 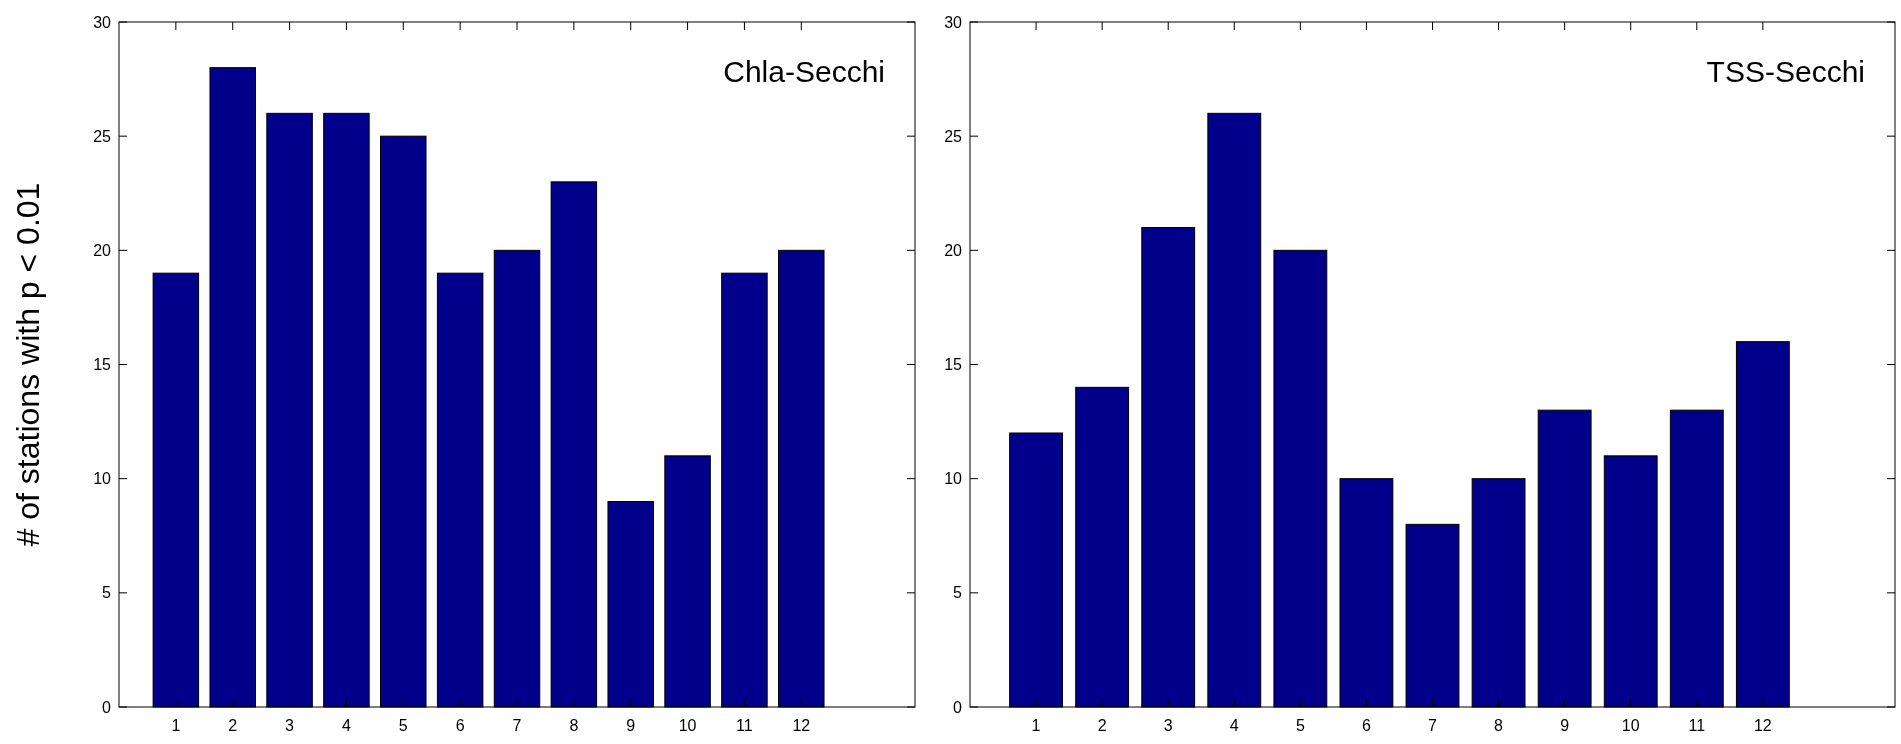 What do you see at coordinates (28, 364) in the screenshot?
I see `y-axis-title: # of stations with p < 0.01` at bounding box center [28, 364].